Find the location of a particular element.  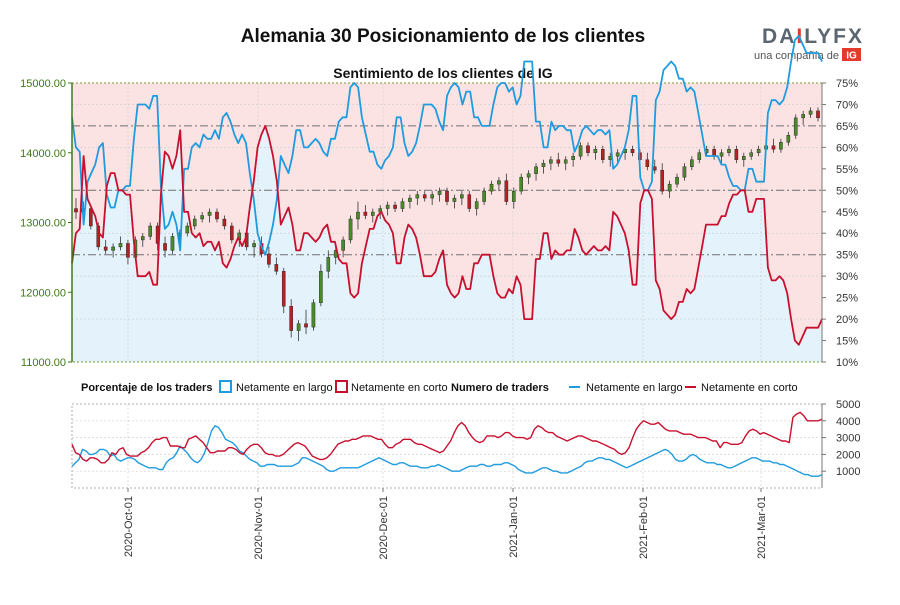

legend-swatch-short-percent is located at coordinates (341, 386).